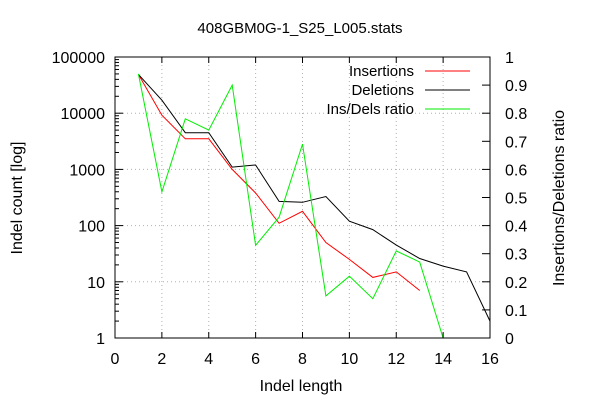  Describe the element at coordinates (559, 198) in the screenshot. I see `y2-axis-label: Insertions/Deletions ratio` at that location.